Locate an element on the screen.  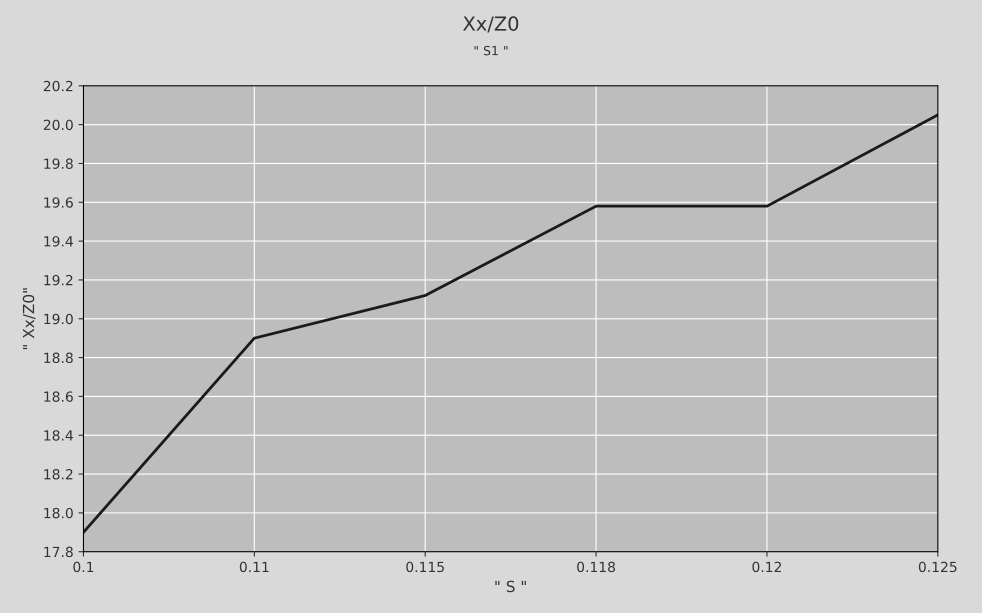
y-tick-label: 17.8 is located at coordinates (58, 552).